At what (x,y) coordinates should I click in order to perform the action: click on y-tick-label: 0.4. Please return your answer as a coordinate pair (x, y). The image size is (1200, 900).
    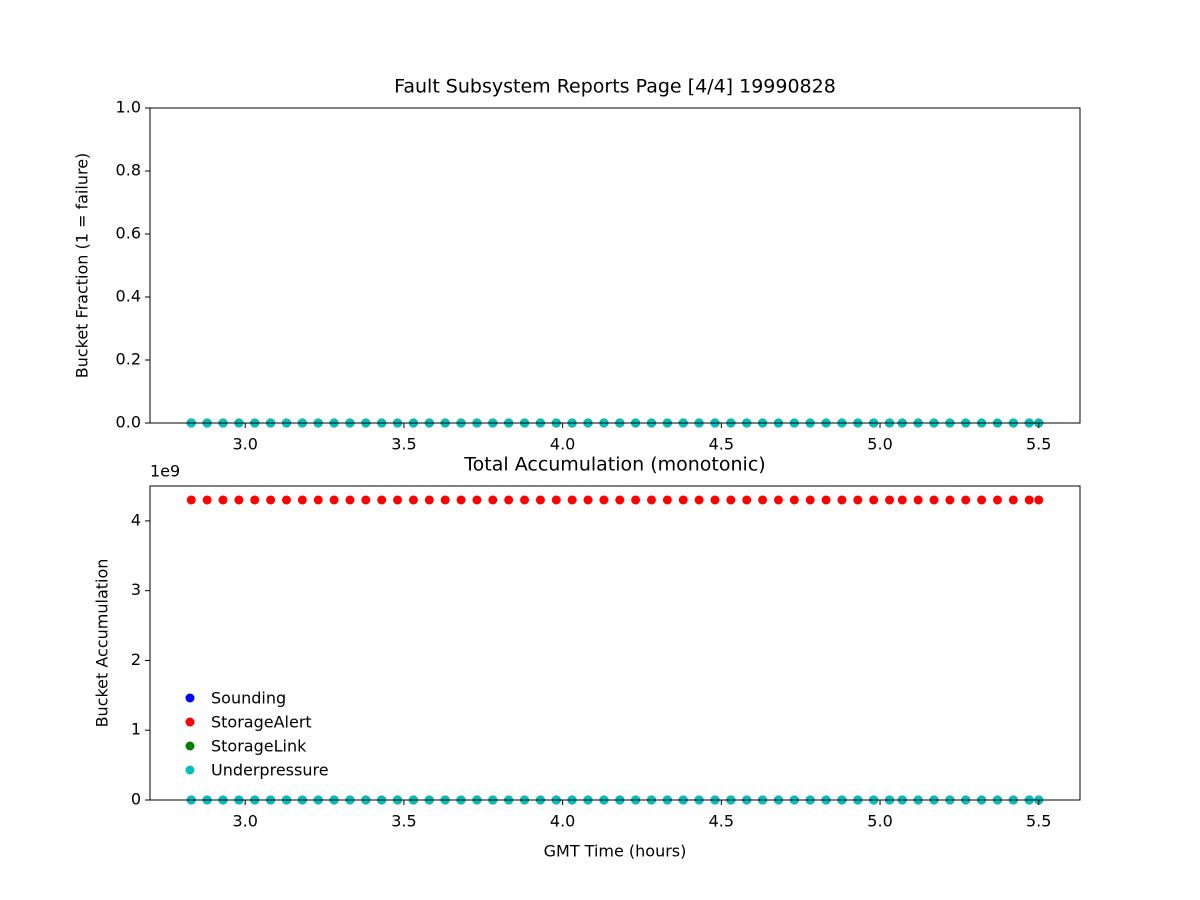
    Looking at the image, I should click on (128, 296).